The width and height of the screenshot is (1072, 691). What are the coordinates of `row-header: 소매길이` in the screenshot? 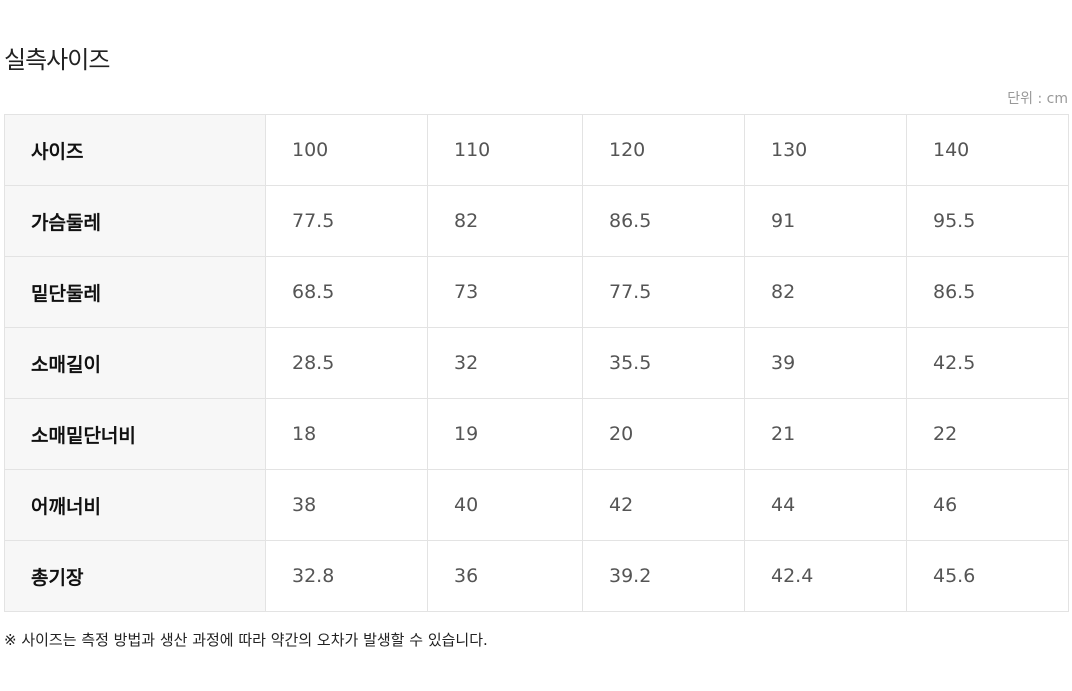 It's located at (135, 363).